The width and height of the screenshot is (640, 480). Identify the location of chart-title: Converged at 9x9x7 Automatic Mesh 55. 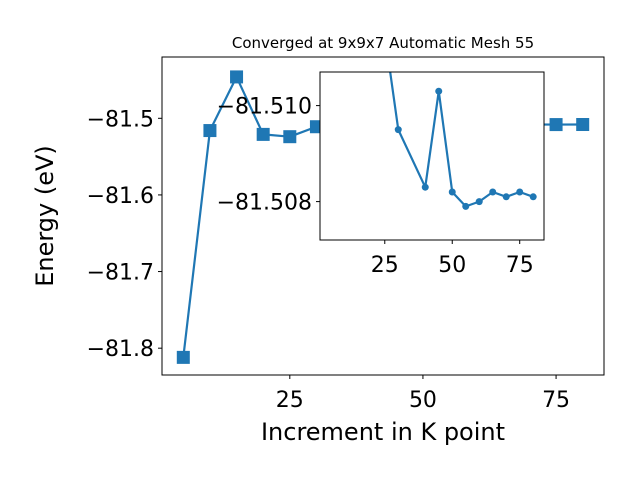
(383, 43).